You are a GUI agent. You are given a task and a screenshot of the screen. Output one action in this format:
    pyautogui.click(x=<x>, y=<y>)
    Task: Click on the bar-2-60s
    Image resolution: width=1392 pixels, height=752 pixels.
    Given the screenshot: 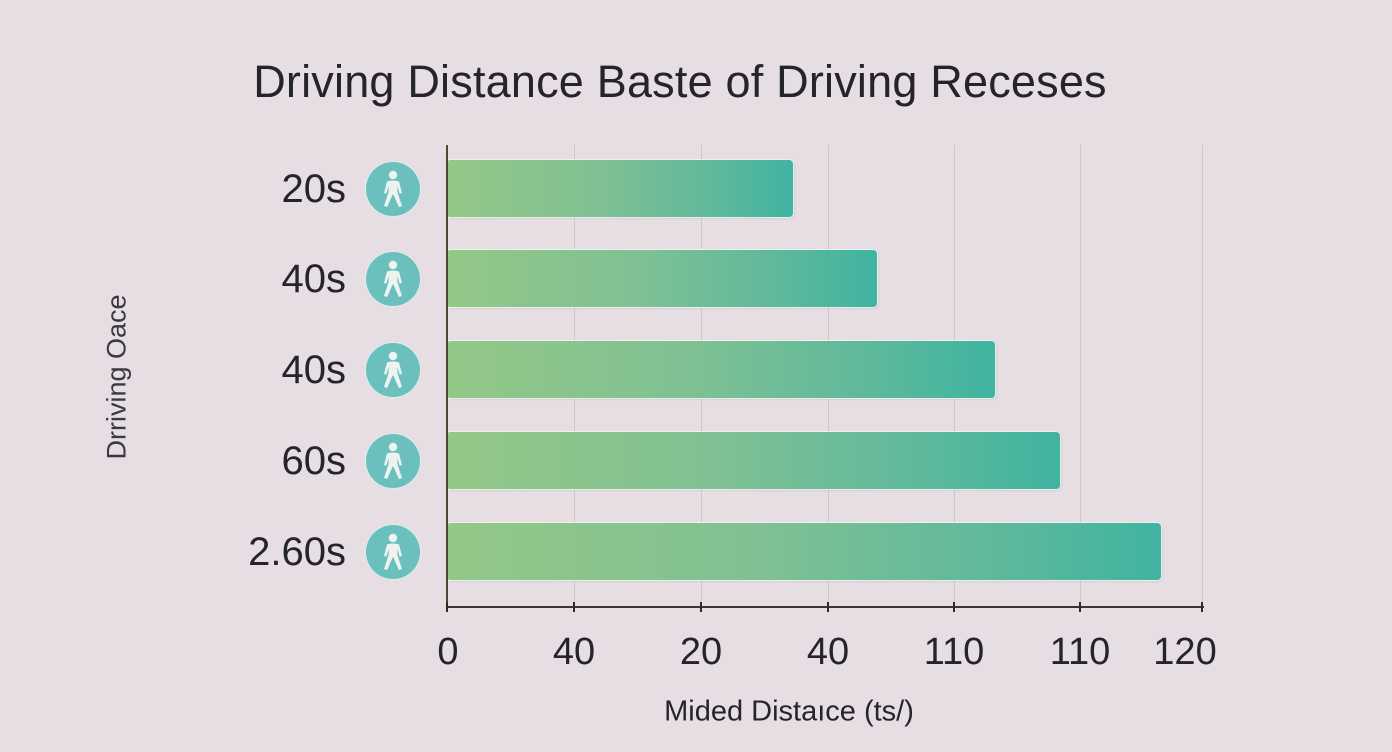 What is the action you would take?
    pyautogui.click(x=804, y=551)
    